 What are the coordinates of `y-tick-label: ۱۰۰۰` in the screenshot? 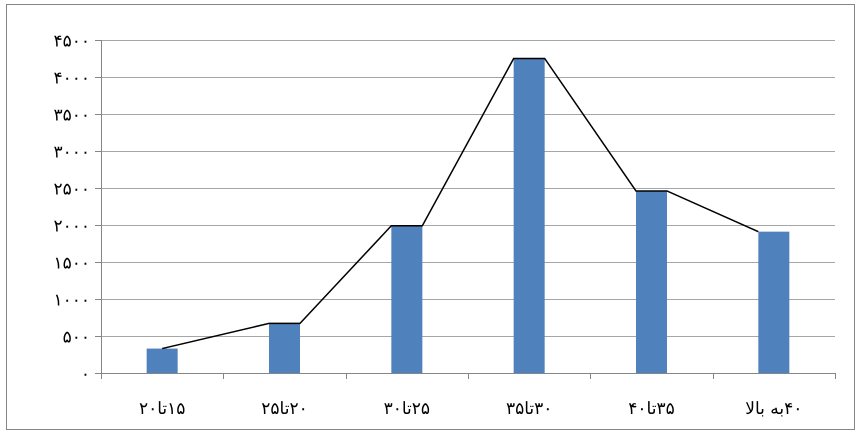 It's located at (71, 301).